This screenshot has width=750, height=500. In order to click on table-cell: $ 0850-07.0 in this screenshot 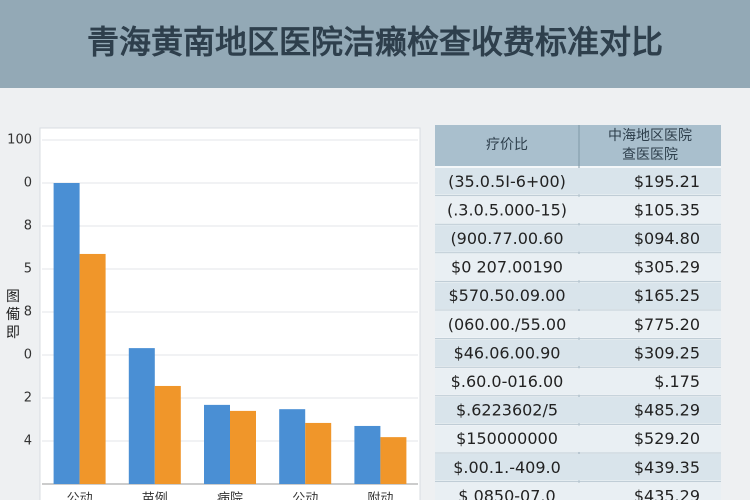, I will do `click(506, 493)`.